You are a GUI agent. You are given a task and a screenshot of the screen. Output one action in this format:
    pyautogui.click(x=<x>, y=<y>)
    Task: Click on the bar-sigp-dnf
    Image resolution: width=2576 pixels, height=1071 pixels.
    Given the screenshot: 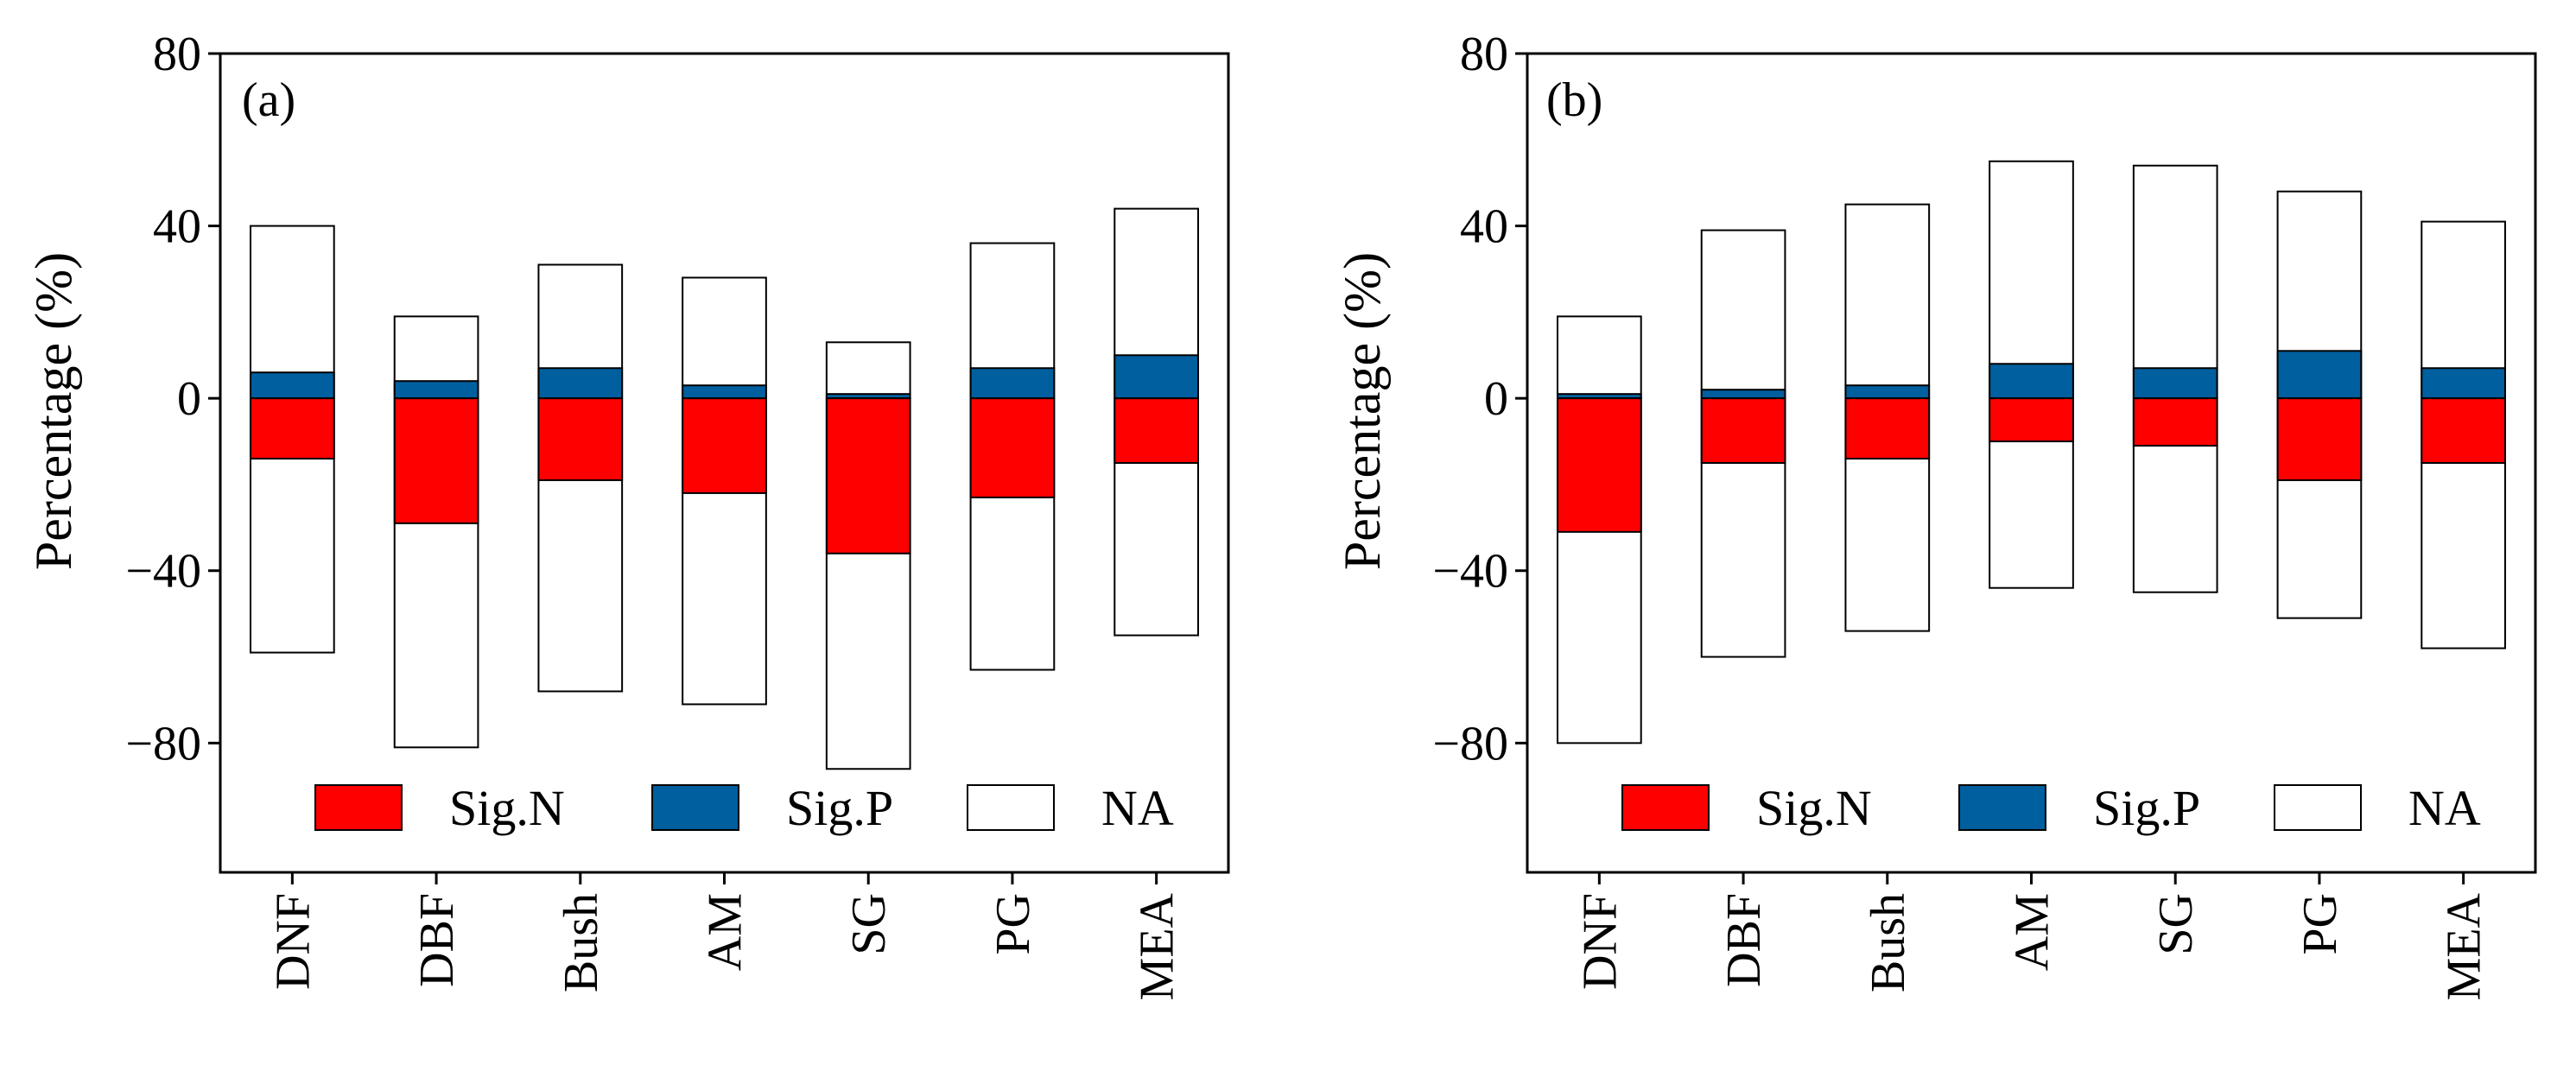 What is the action you would take?
    pyautogui.click(x=292, y=386)
    